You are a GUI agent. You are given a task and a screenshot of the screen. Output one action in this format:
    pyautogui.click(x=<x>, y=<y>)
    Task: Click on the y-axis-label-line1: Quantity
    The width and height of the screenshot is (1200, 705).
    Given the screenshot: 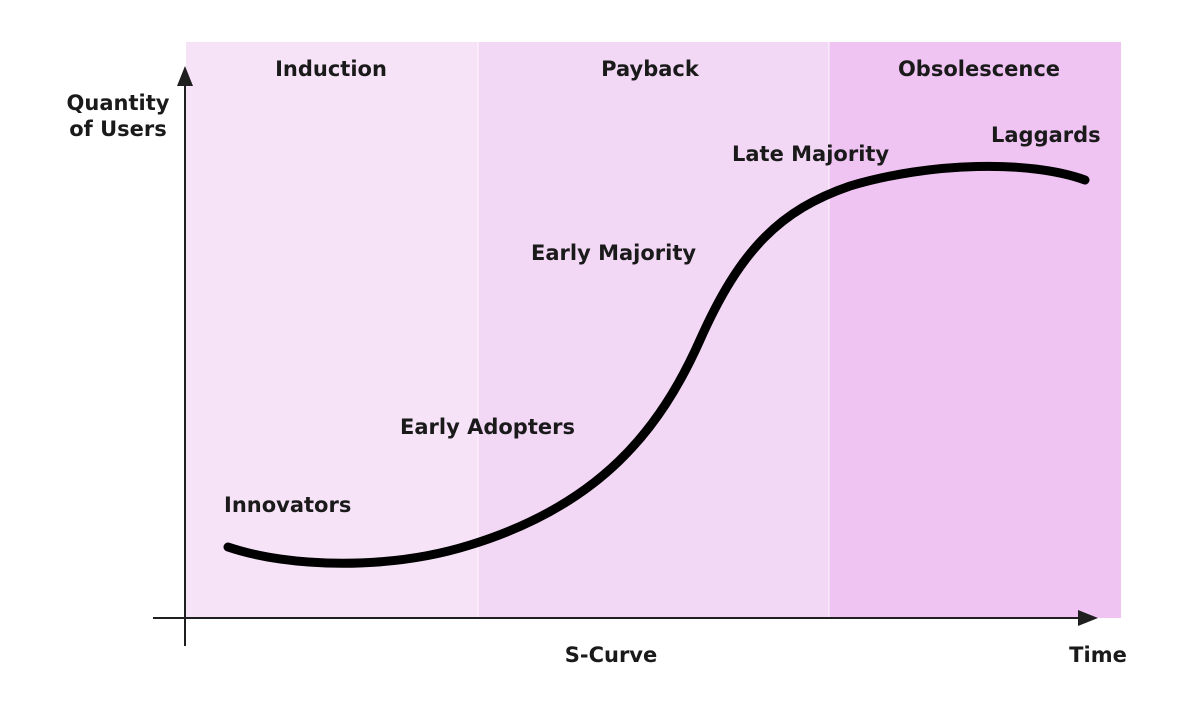 What is the action you would take?
    pyautogui.click(x=118, y=103)
    